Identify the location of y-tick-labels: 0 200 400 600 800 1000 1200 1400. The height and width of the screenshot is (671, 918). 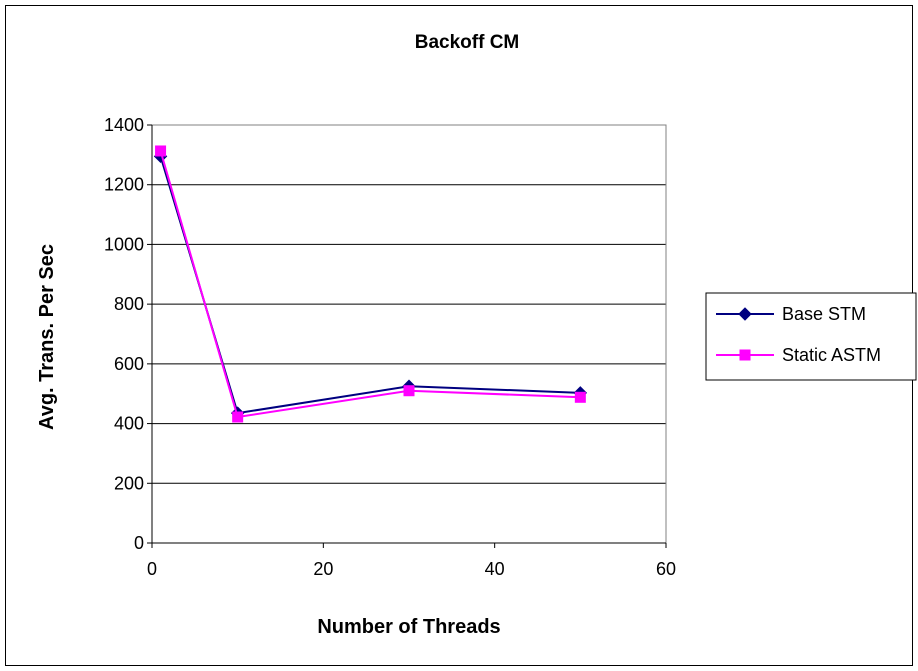
(124, 334).